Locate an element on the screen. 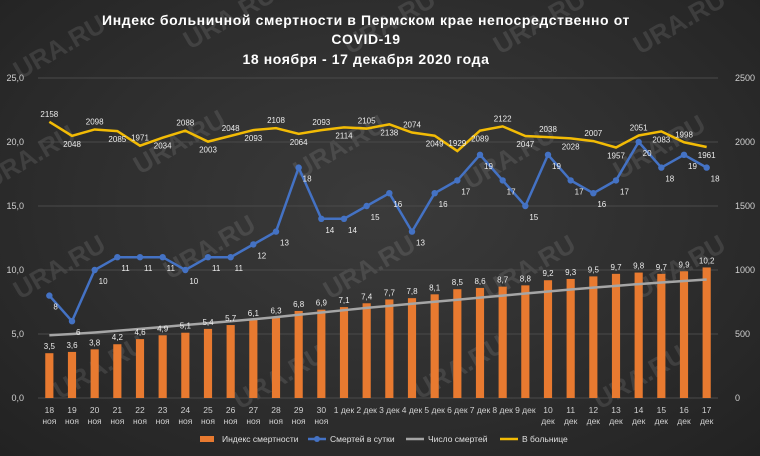 This screenshot has width=760, height=456. deaths-label: 15 is located at coordinates (375, 217).